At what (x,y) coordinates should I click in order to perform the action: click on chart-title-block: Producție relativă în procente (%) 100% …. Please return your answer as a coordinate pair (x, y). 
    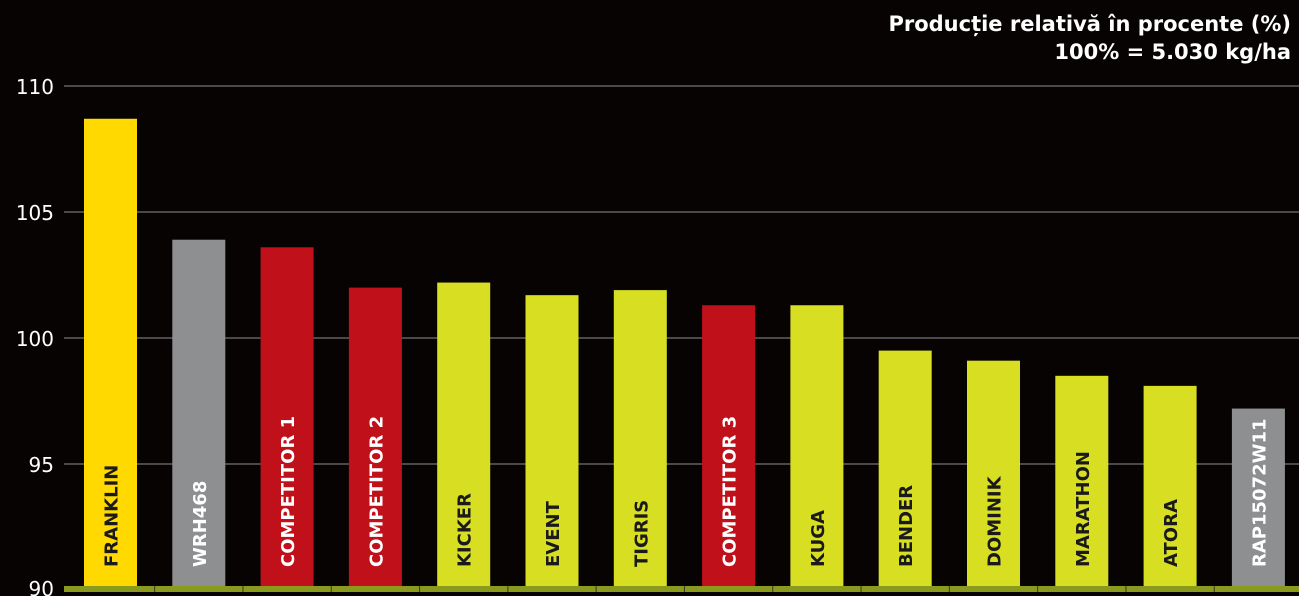
    Looking at the image, I should click on (1089, 38).